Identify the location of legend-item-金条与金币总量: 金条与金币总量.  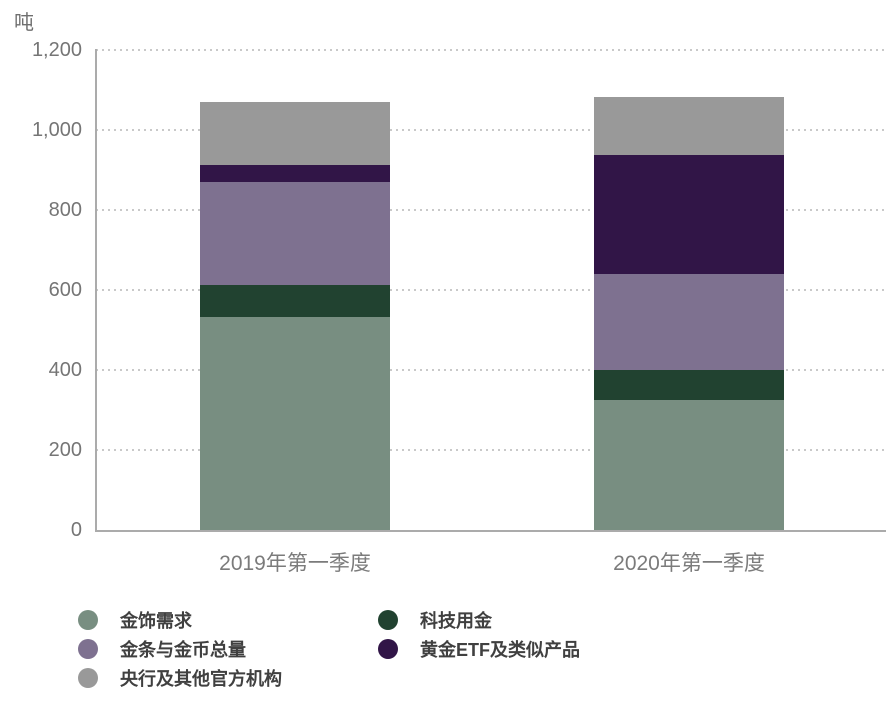
(180, 648).